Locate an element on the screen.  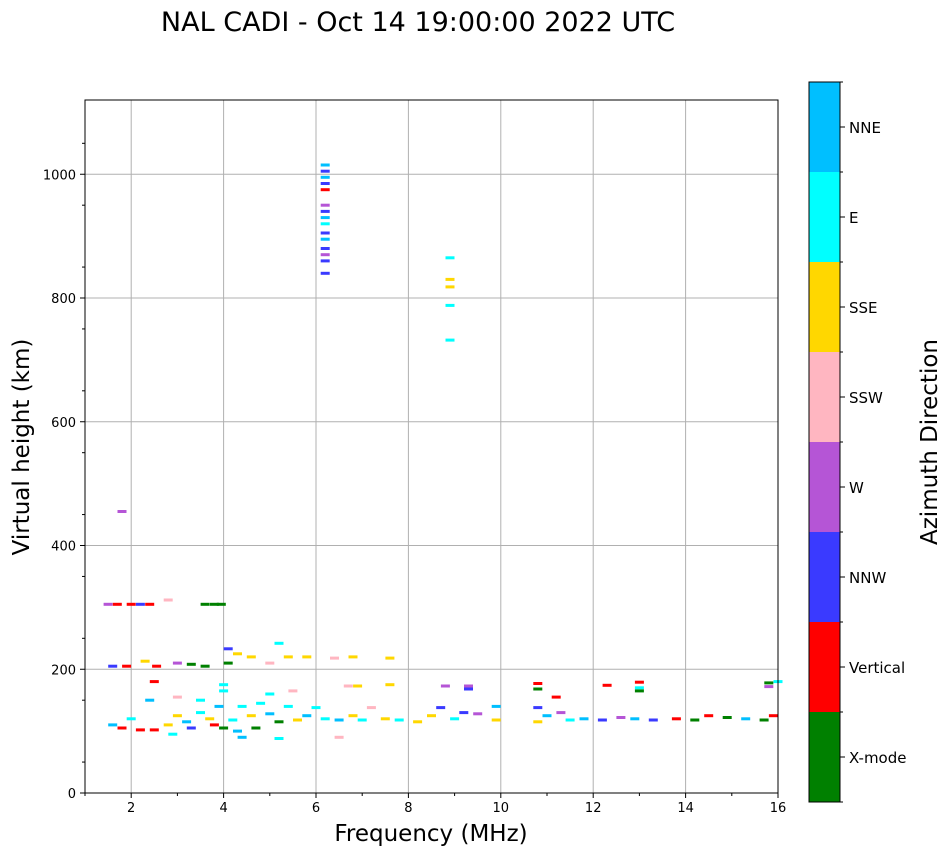
colorbar-label: X-mode is located at coordinates (877, 758).